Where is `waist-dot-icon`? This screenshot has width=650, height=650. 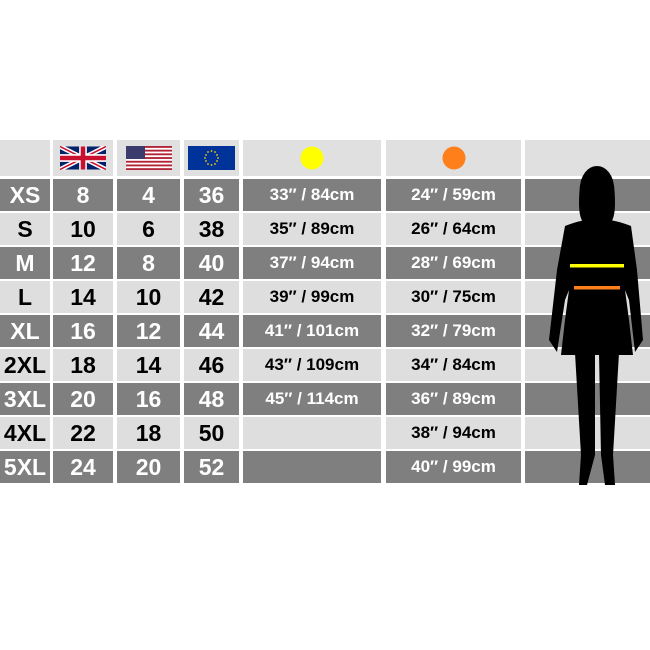 waist-dot-icon is located at coordinates (453, 158).